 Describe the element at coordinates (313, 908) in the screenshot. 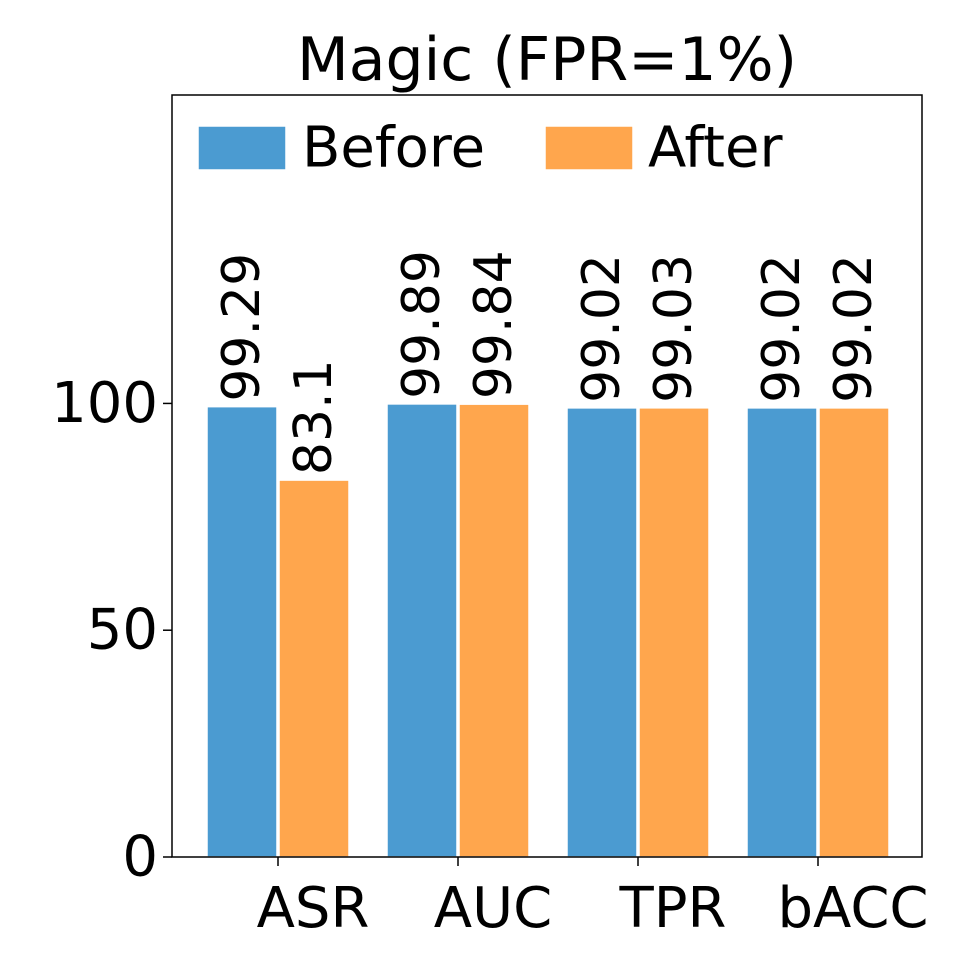

I see `x-tick-label-asr: ASR` at that location.